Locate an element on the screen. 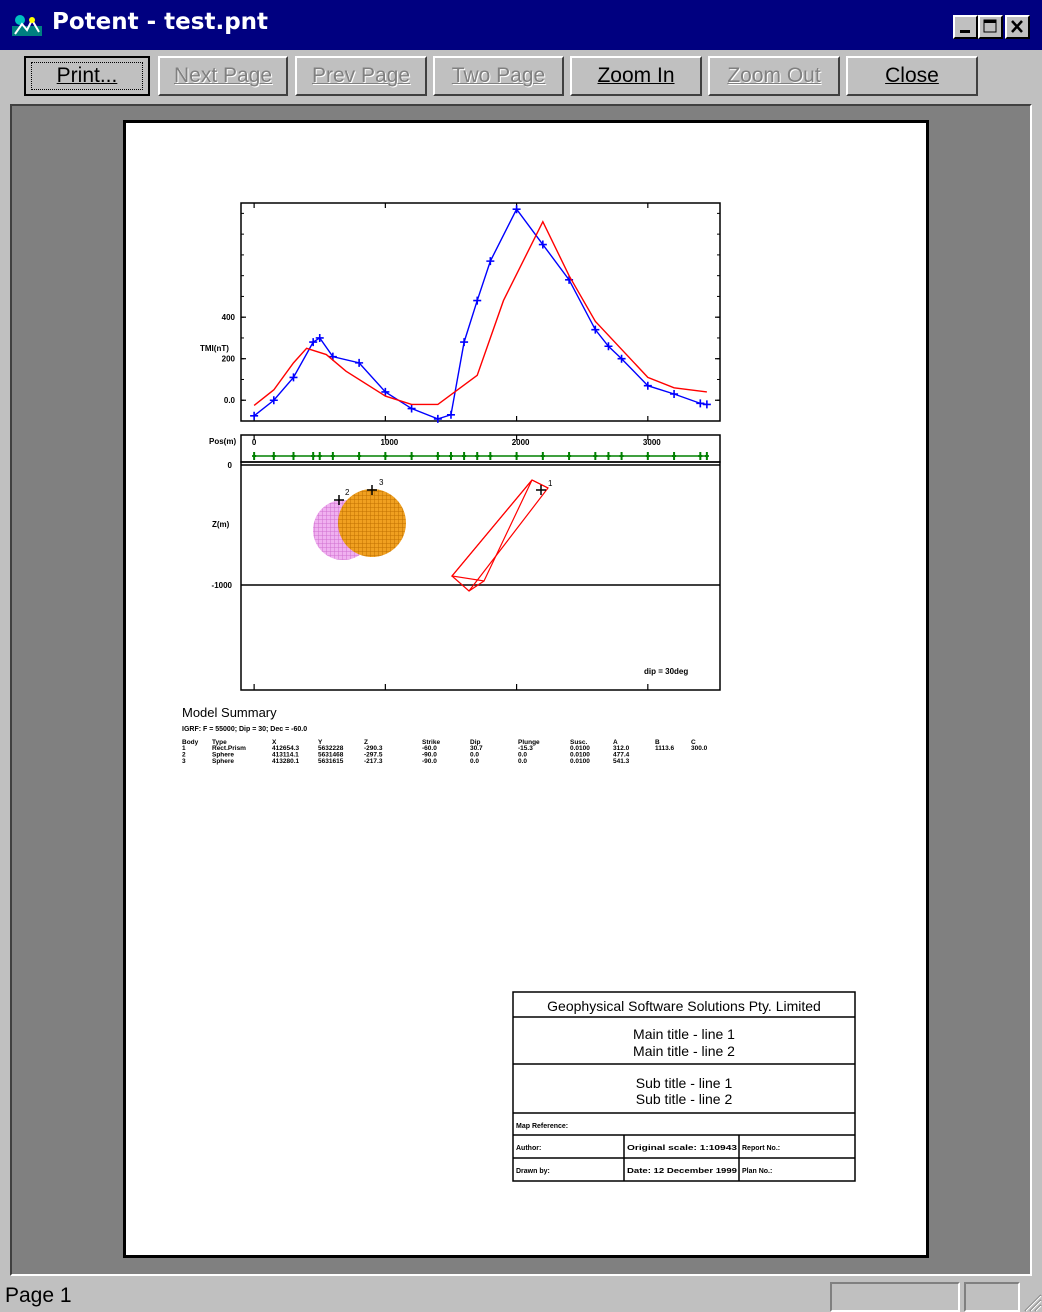 This screenshot has width=1042, height=1312. close-window-button is located at coordinates (1017, 27).